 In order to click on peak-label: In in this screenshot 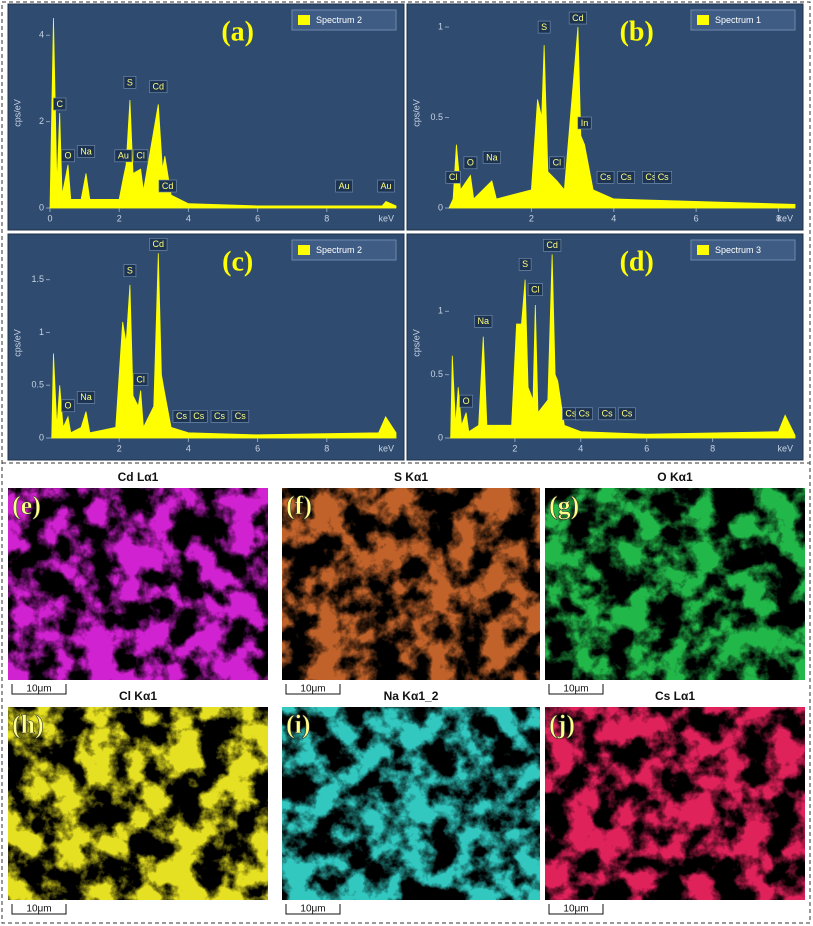, I will do `click(585, 123)`.